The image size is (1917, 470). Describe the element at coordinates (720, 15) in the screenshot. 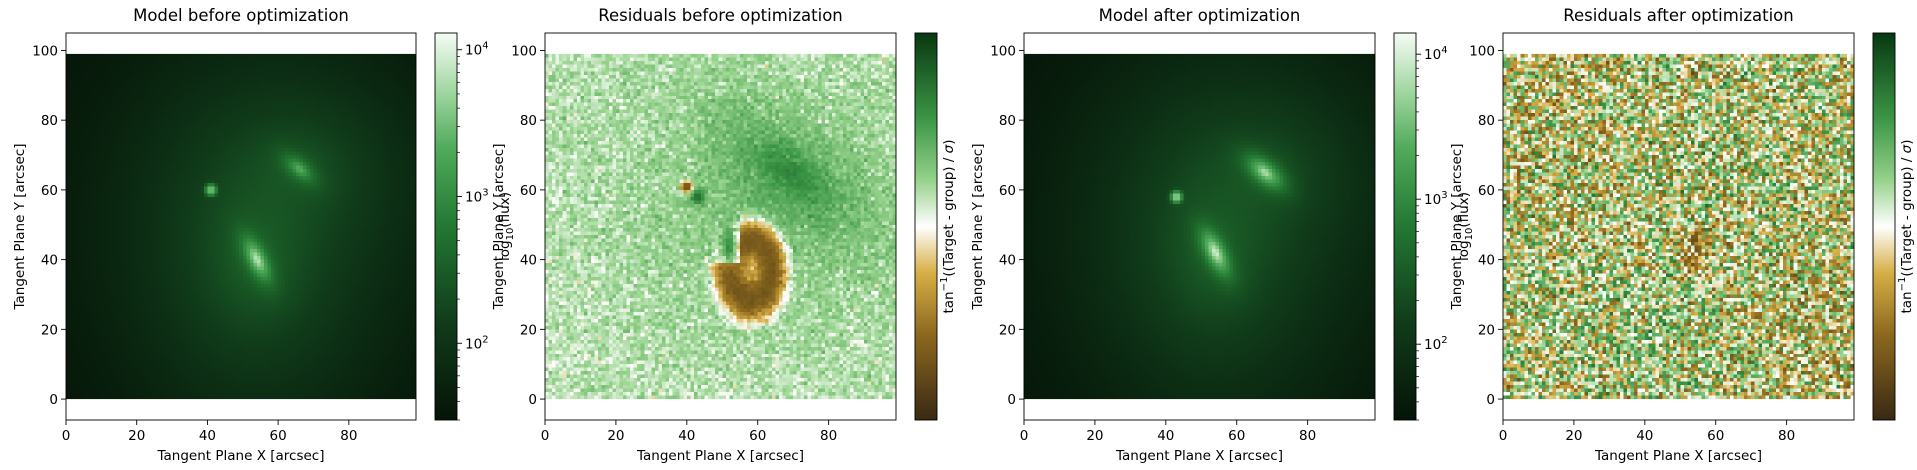

I see `panel-title: Residuals before optimization` at that location.